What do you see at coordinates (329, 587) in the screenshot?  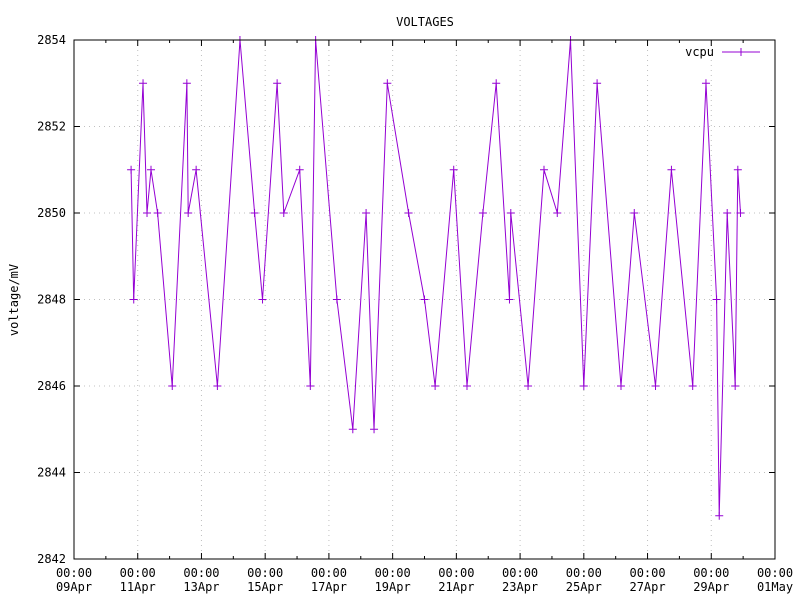 I see `x-tick-label-date: 17Apr` at bounding box center [329, 587].